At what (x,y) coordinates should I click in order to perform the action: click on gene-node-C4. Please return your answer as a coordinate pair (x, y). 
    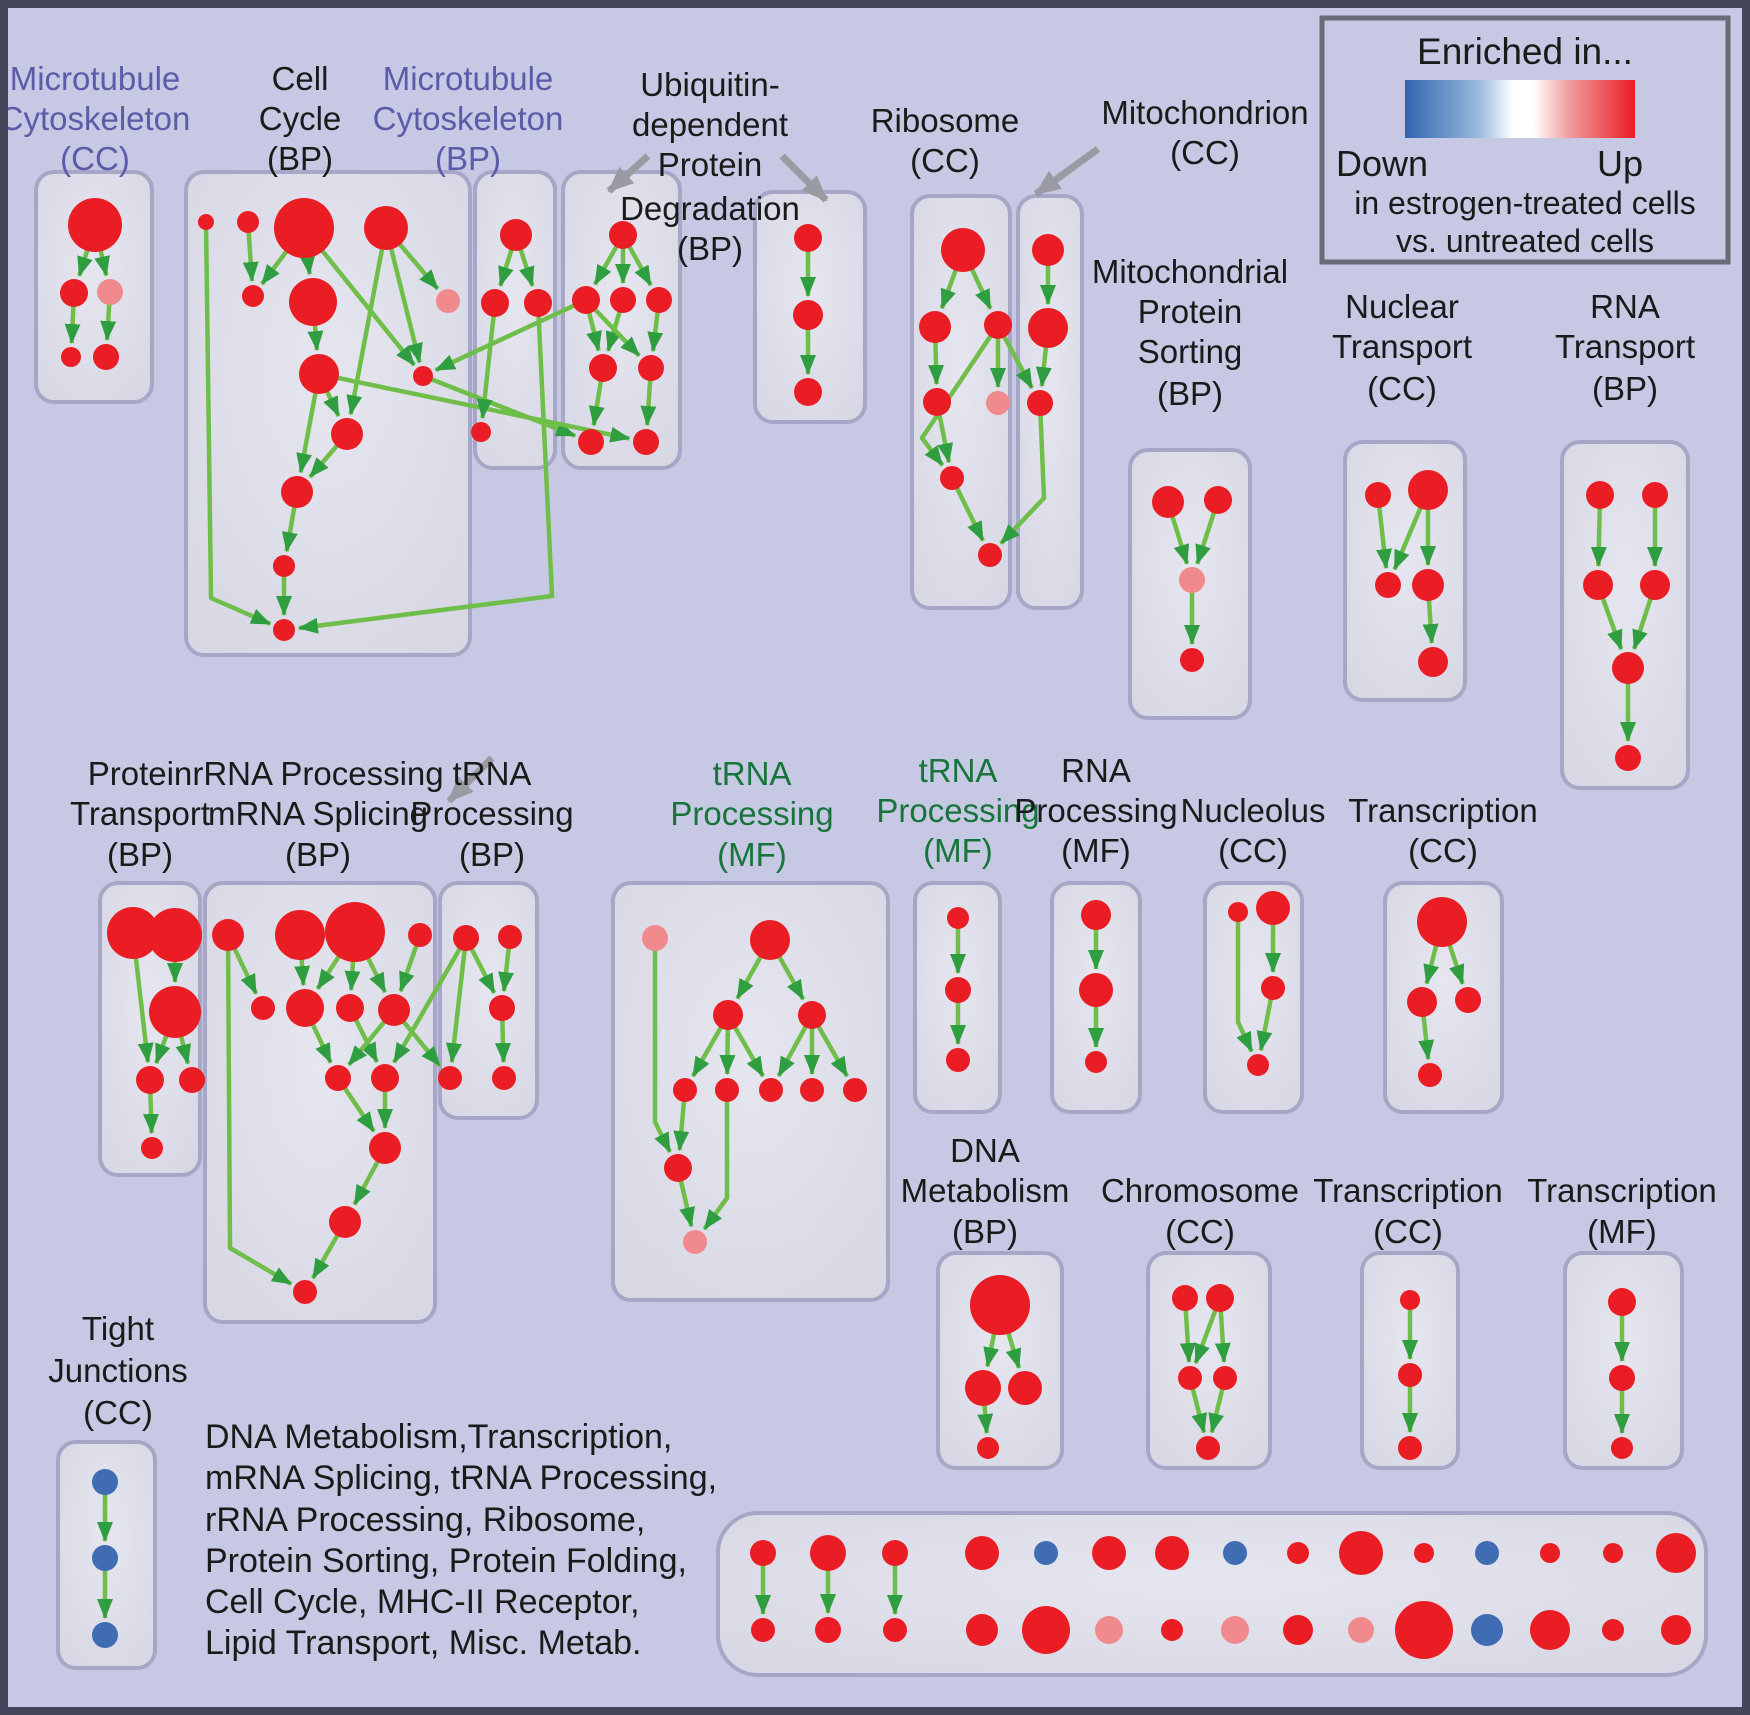
    Looking at the image, I should click on (253, 296).